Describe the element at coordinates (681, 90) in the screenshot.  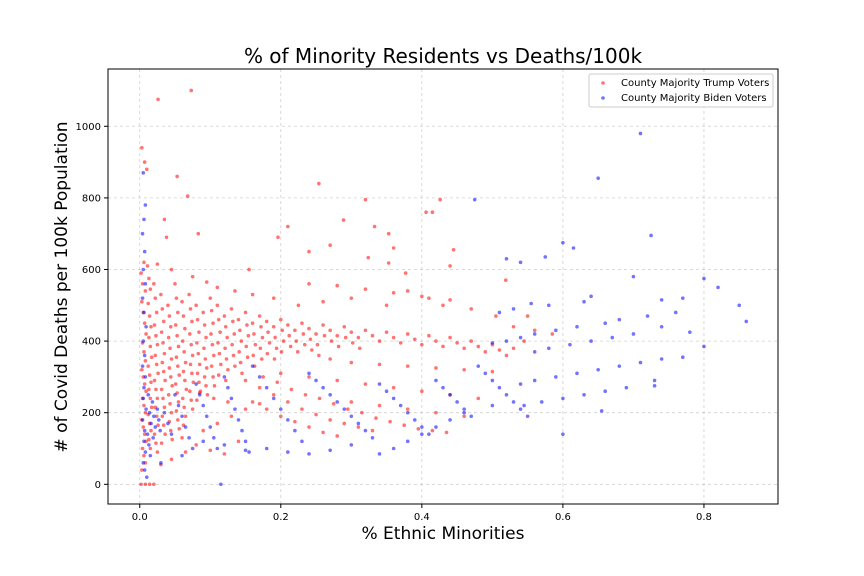
I see `legend-box` at that location.